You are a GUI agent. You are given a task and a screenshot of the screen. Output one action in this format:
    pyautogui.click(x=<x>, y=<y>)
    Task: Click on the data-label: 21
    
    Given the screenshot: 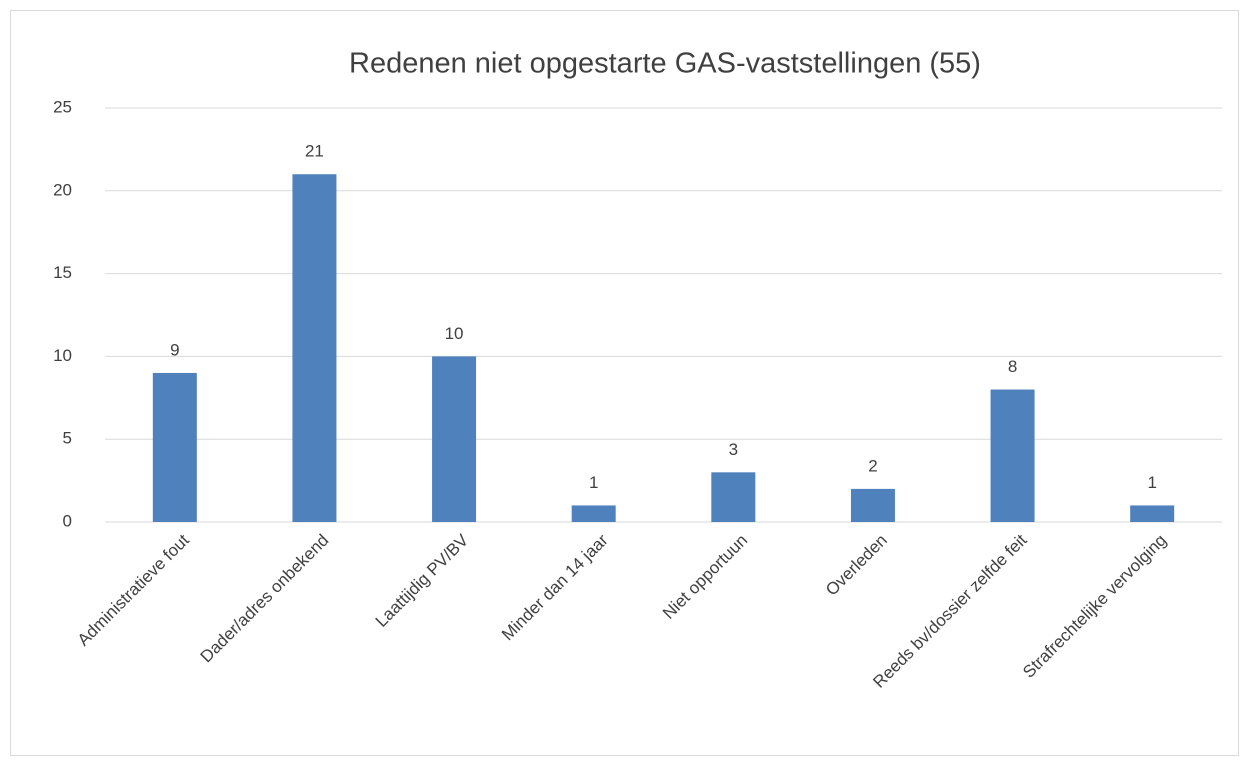 What is the action you would take?
    pyautogui.click(x=314, y=151)
    